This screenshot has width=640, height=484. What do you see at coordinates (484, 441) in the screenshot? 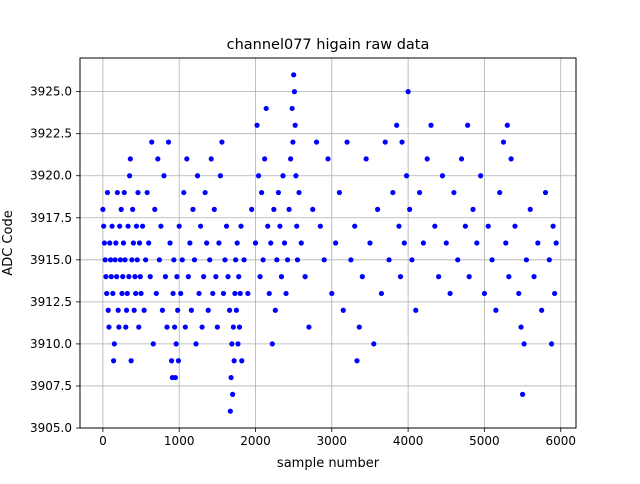
I see `x-tick-label: 5000` at bounding box center [484, 441].